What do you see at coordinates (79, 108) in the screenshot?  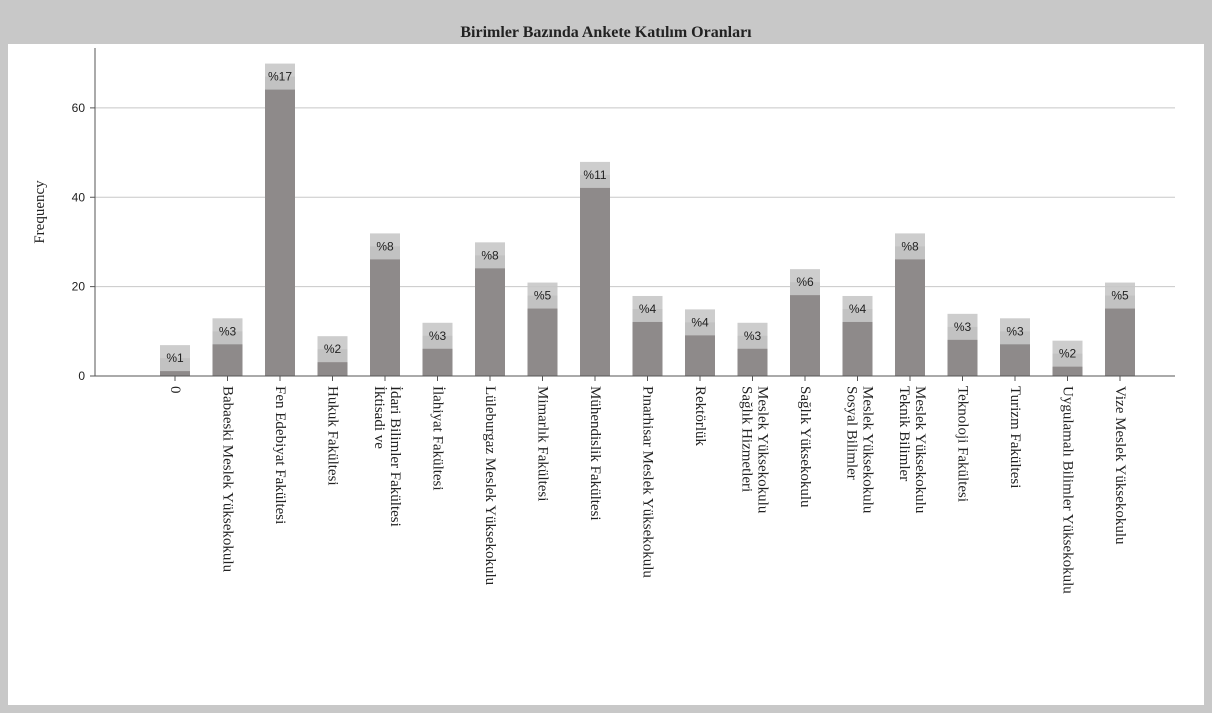 I see `y-tick-label: 60` at bounding box center [79, 108].